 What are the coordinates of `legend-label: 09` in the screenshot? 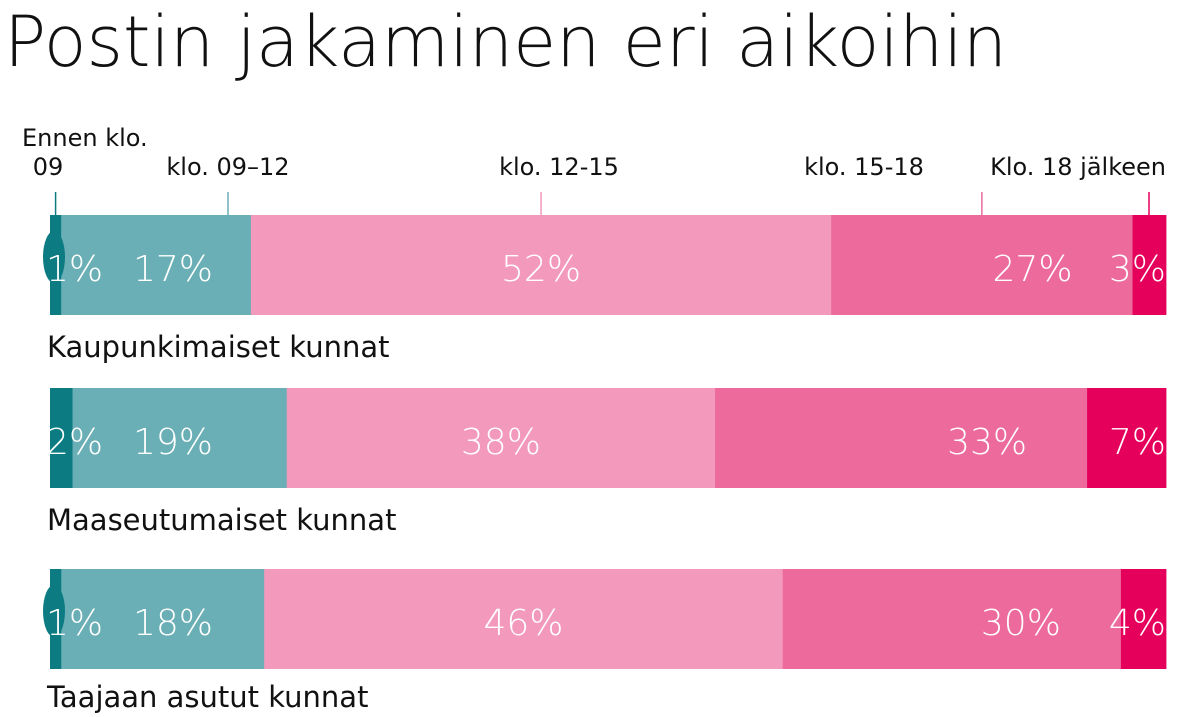 It's located at (48, 167).